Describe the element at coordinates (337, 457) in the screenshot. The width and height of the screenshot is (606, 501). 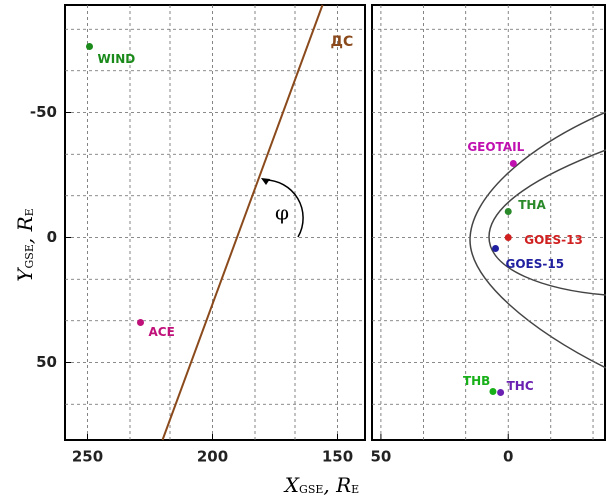
I see `x-tick-label: 150` at that location.